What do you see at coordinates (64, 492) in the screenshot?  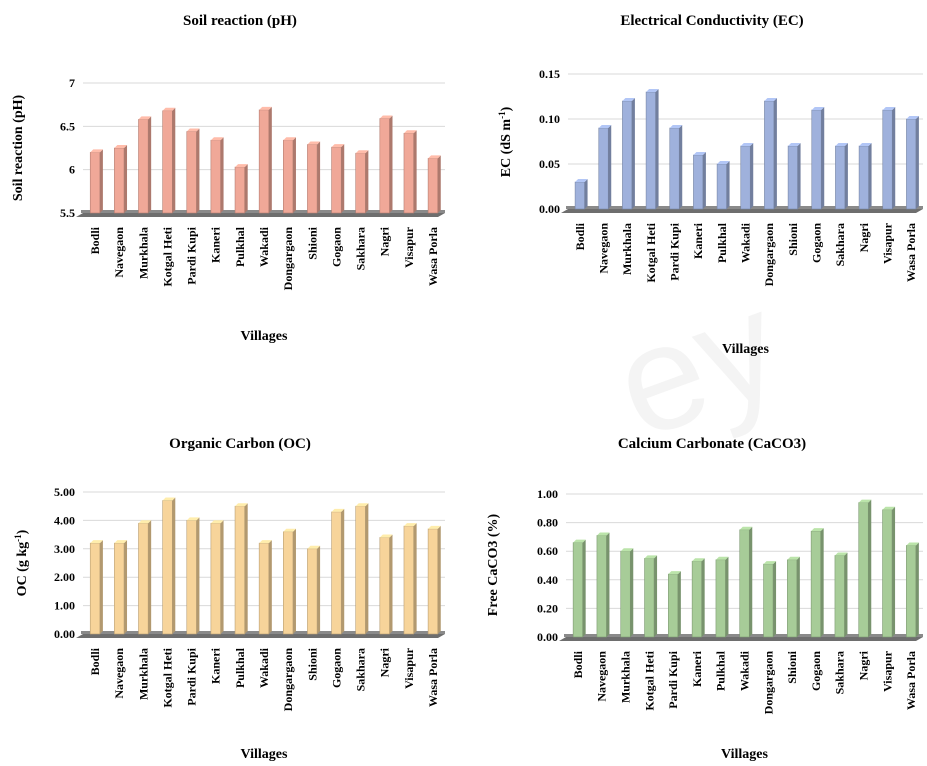 I see `y-tick-label: 5.00` at bounding box center [64, 492].